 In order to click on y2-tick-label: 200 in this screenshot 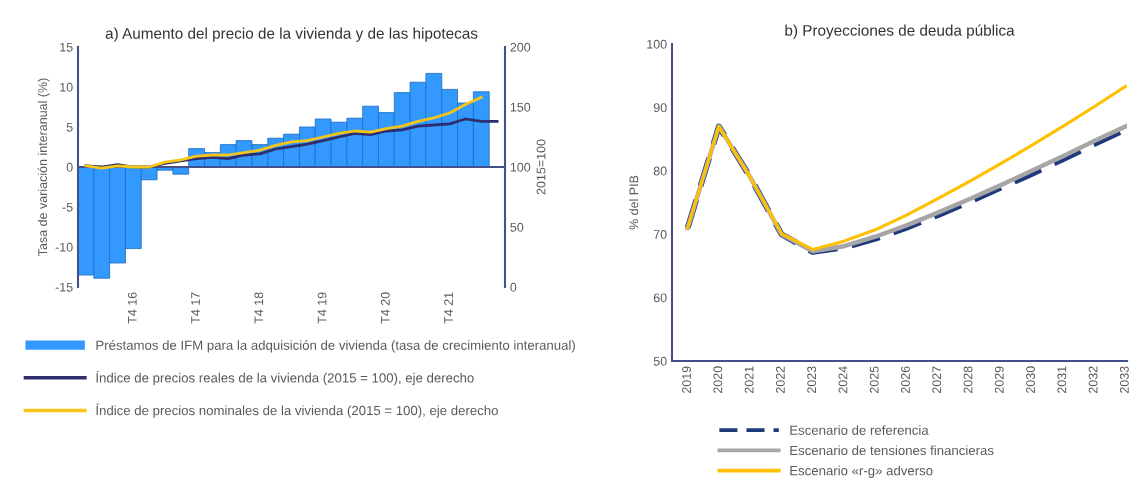, I will do `click(520, 47)`.